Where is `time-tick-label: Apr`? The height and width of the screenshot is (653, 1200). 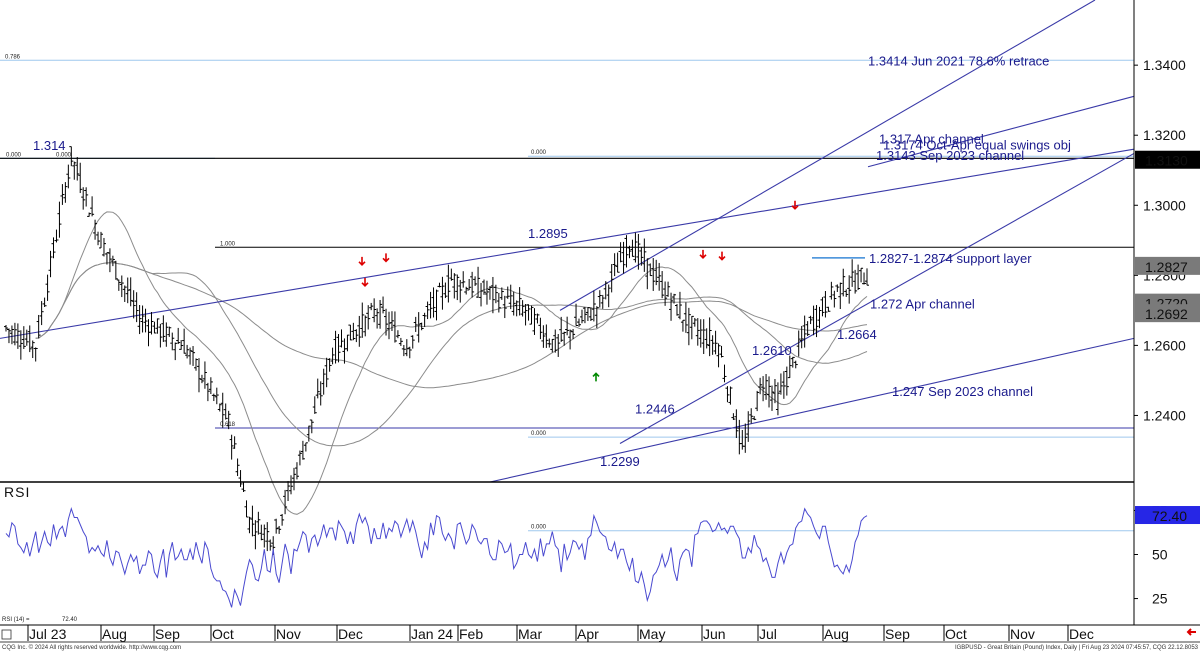
time-tick-label: Apr is located at coordinates (588, 634).